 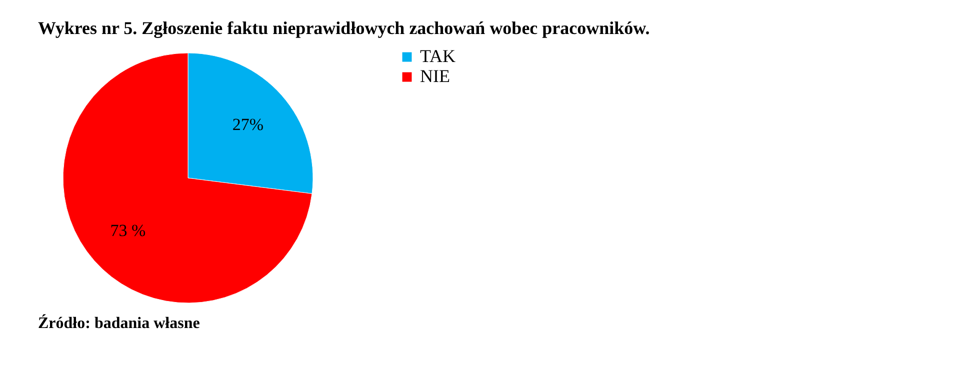 I want to click on legend-label: NIE, so click(x=435, y=76).